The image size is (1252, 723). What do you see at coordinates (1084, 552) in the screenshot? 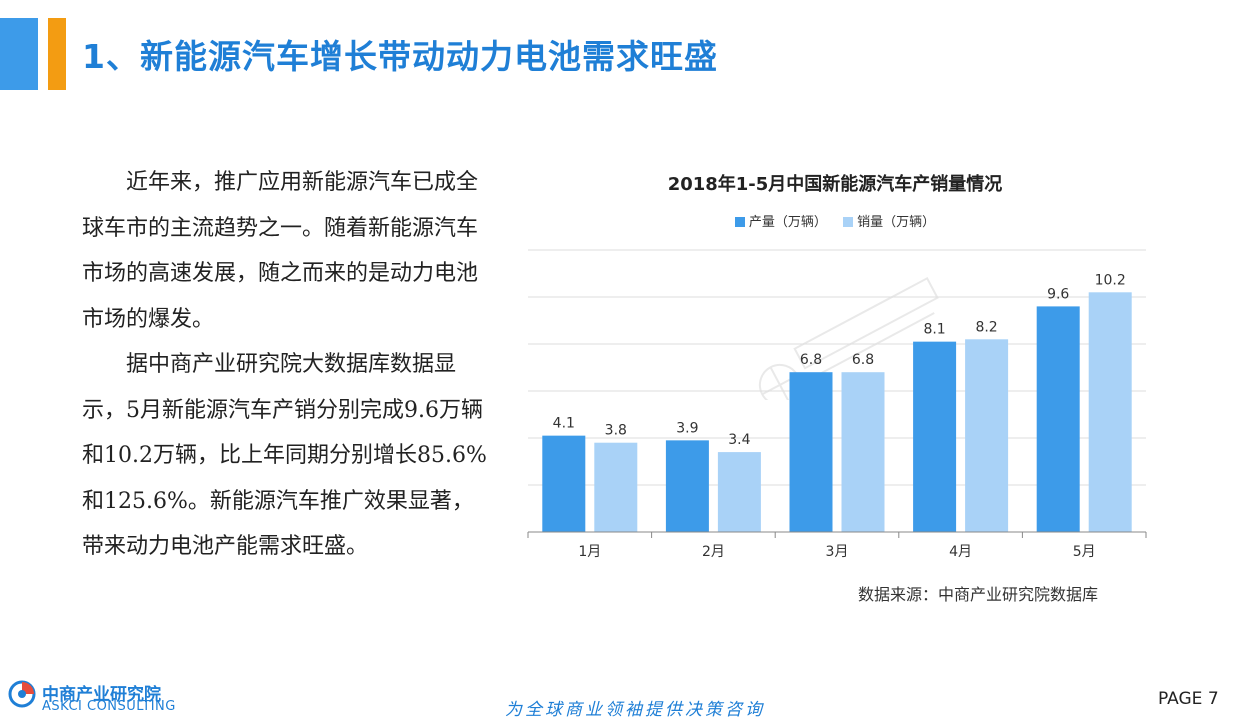
I see `x-tick-label: 5月` at bounding box center [1084, 552].